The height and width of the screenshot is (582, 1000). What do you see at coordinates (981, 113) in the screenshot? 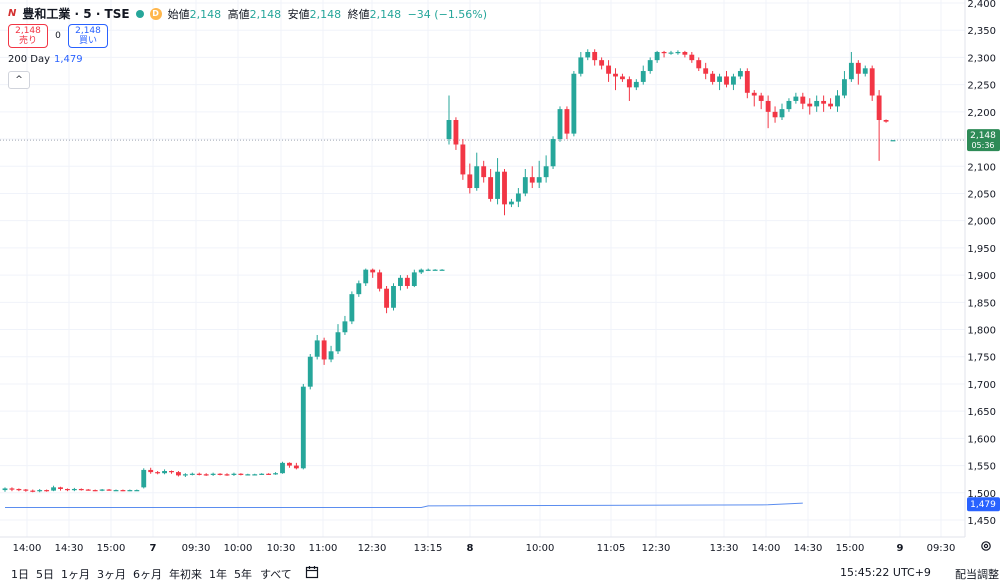
I see `y-tick-label: 2,200` at bounding box center [981, 113].